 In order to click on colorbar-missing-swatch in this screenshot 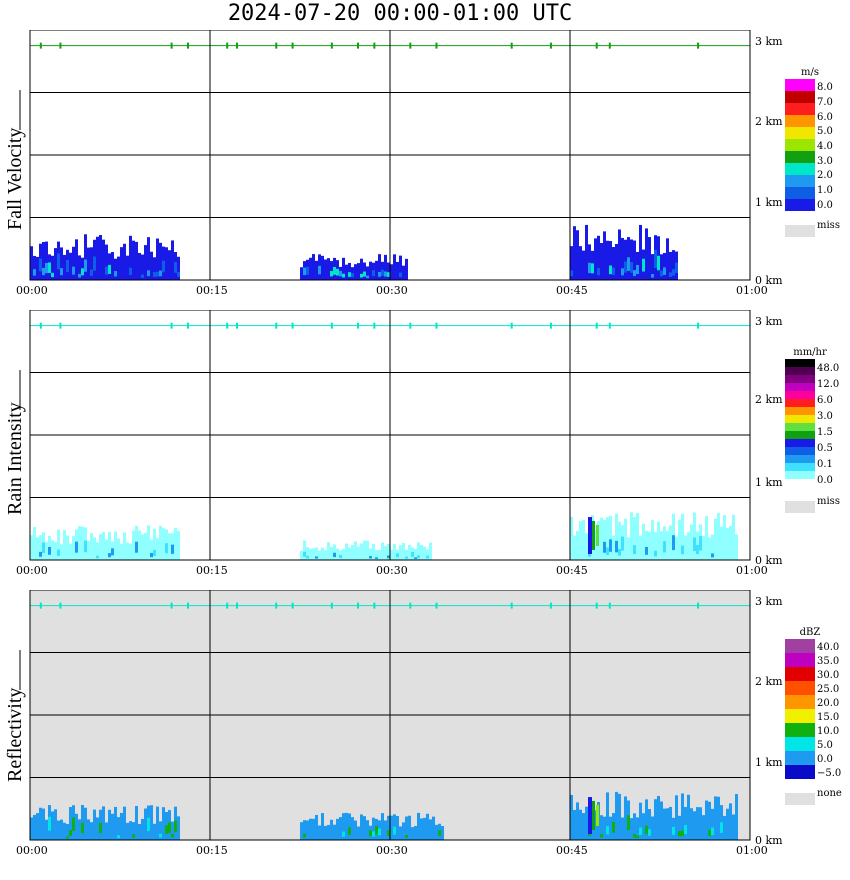, I will do `click(800, 799)`.